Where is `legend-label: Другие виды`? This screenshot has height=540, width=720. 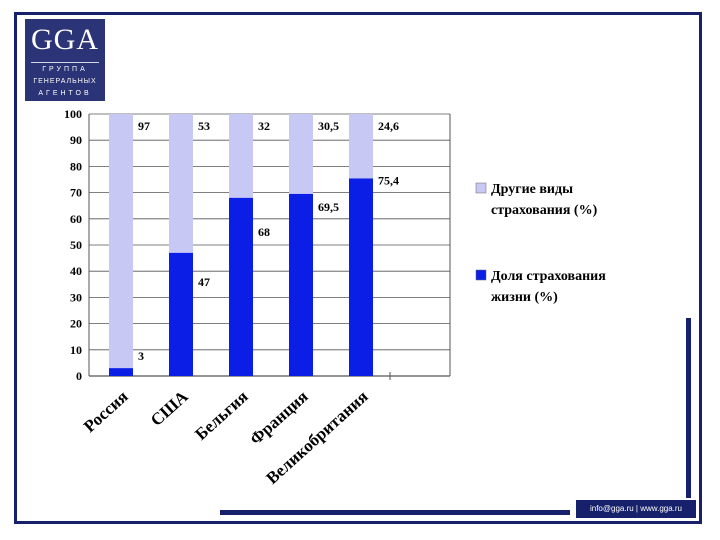 legend-label: Другие виды is located at coordinates (532, 189).